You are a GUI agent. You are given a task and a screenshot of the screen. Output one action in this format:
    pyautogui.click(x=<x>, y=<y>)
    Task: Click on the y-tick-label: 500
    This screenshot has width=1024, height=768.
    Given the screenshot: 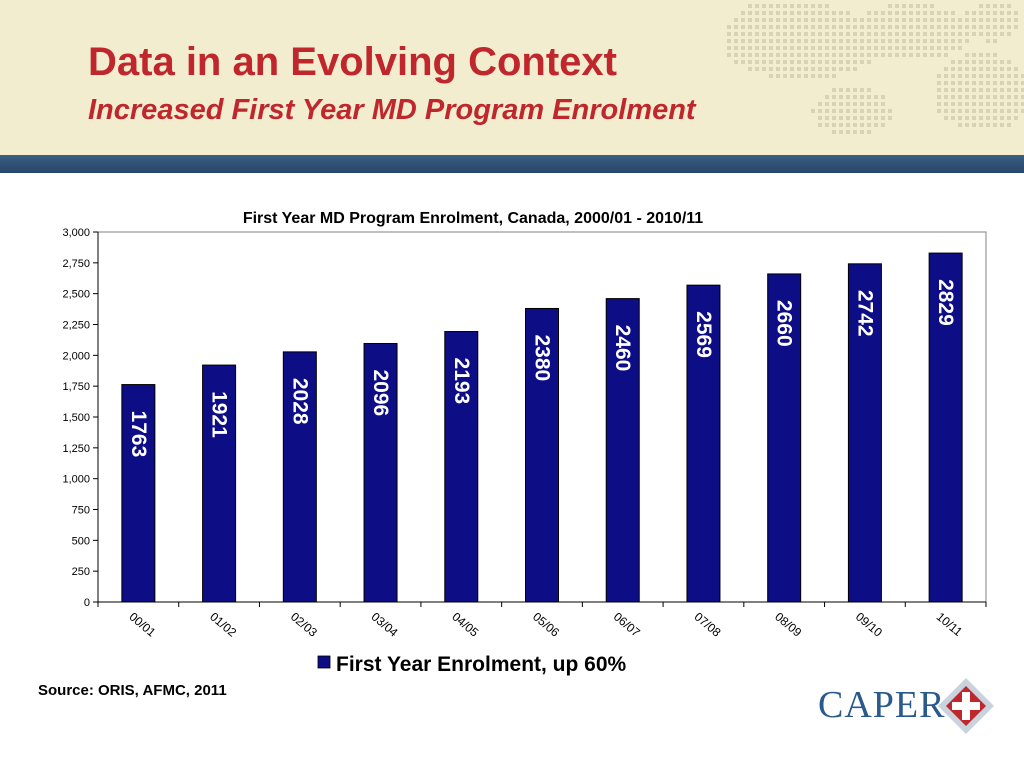 What is the action you would take?
    pyautogui.click(x=81, y=541)
    